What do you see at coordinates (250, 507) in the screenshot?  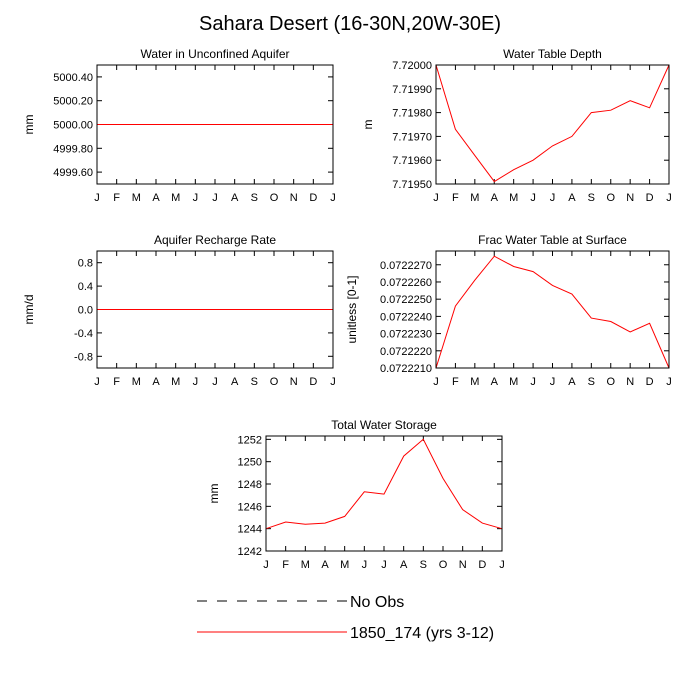 I see `y-tick-label: 1246` at bounding box center [250, 507].